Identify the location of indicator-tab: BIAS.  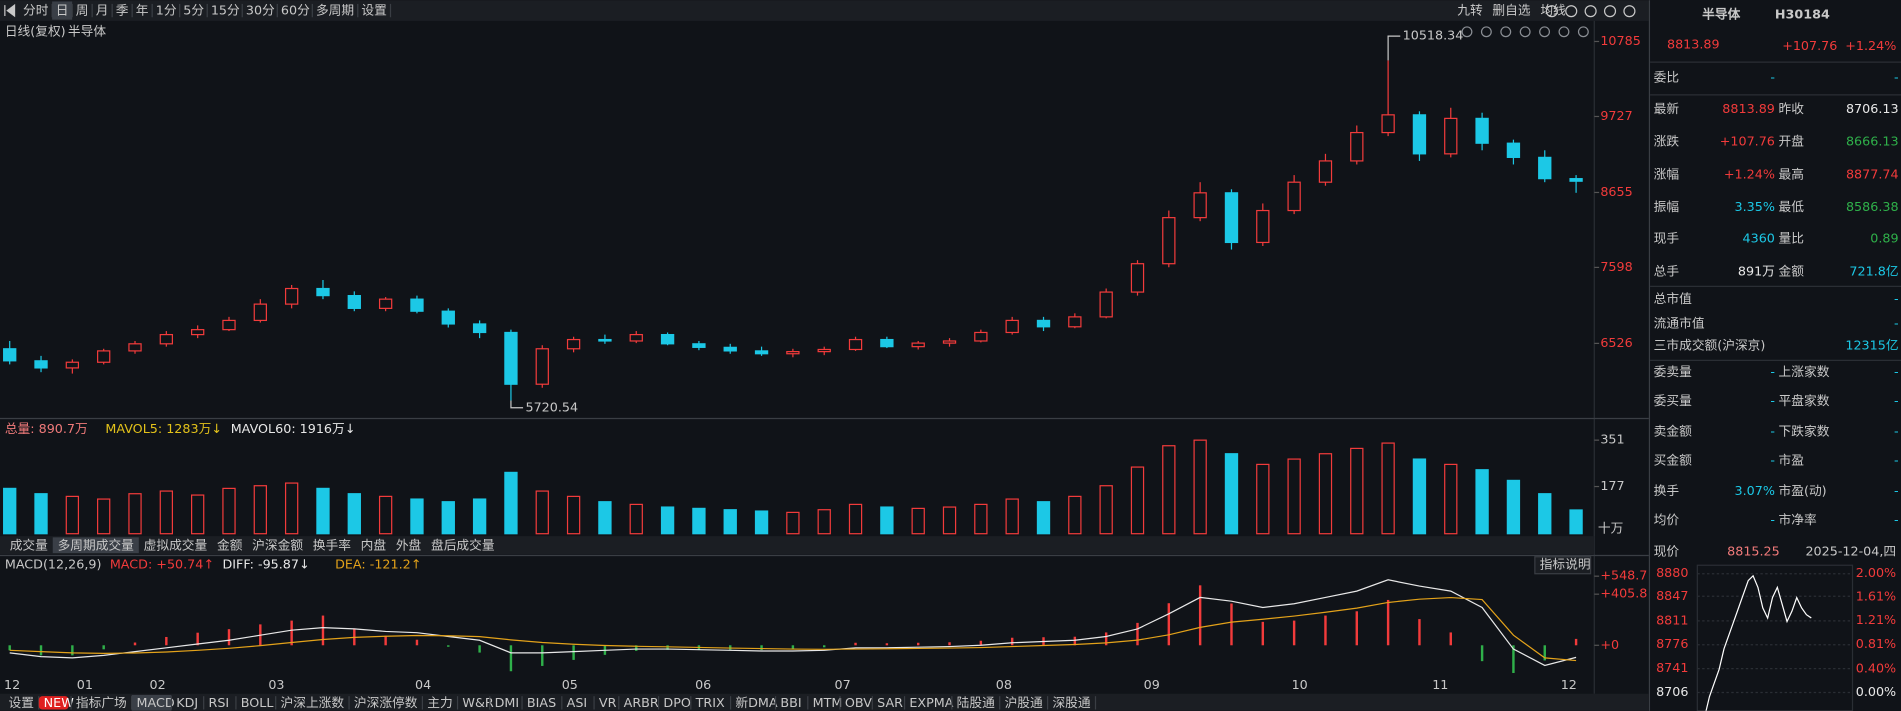
(541, 702).